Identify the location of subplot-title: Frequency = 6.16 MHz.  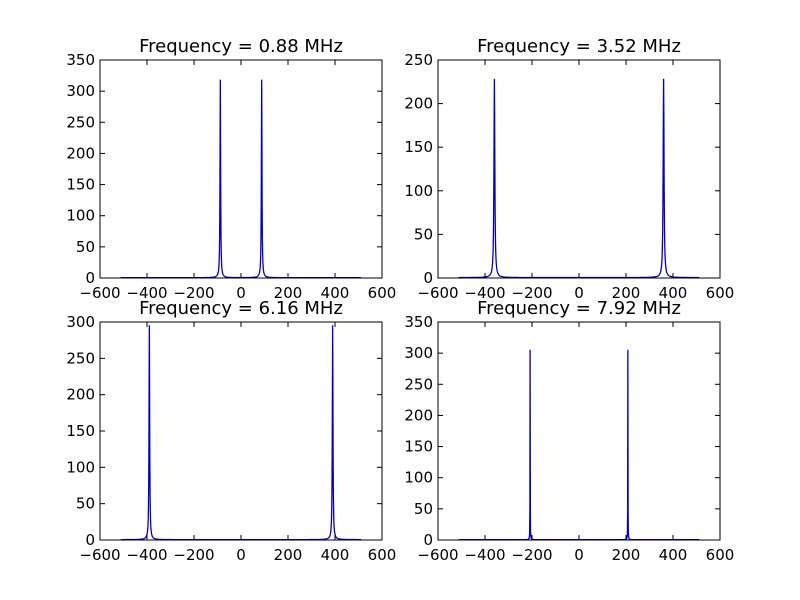
(241, 308).